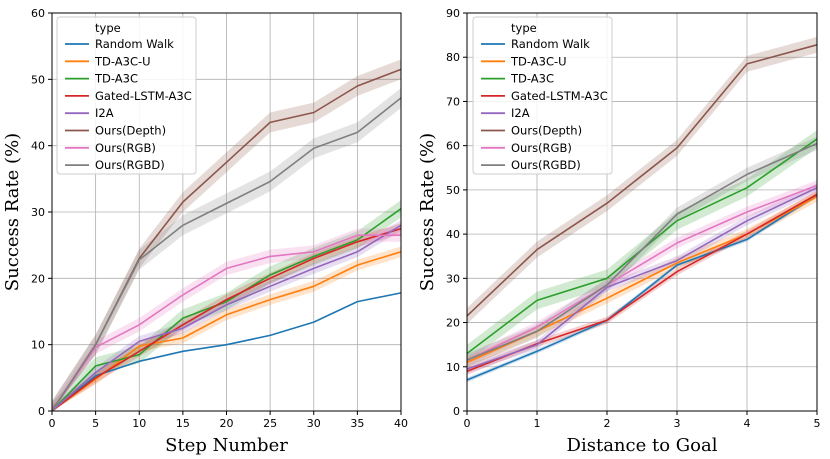 The height and width of the screenshot is (459, 830). Describe the element at coordinates (314, 423) in the screenshot. I see `x-tick-label: 30` at that location.